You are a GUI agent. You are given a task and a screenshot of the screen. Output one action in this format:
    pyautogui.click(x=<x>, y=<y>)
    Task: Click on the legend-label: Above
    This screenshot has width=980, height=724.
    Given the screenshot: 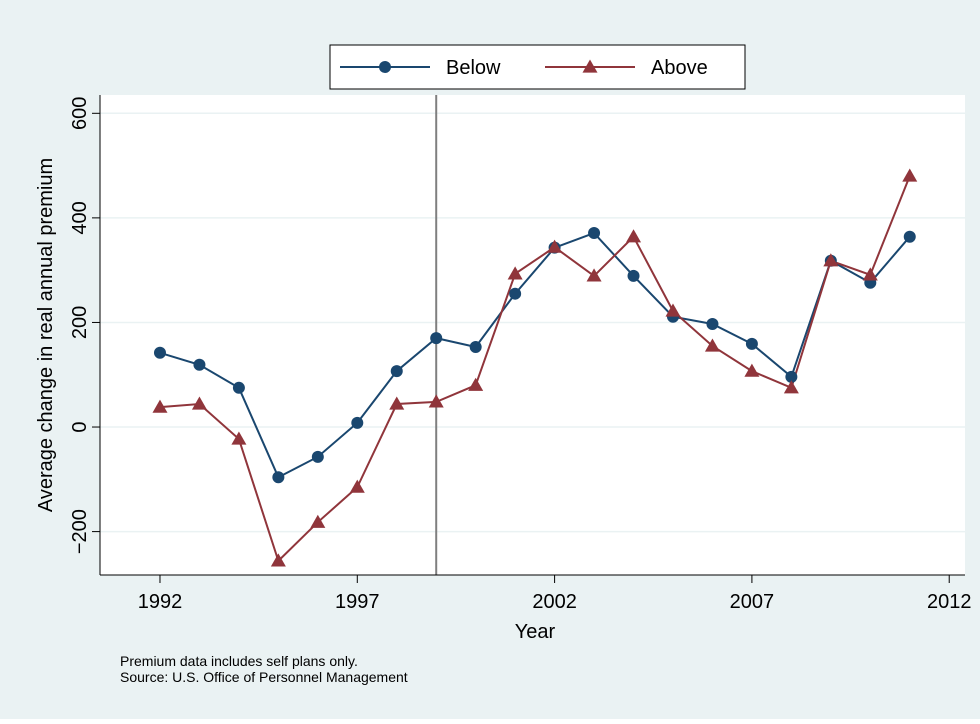 What is the action you would take?
    pyautogui.click(x=679, y=68)
    